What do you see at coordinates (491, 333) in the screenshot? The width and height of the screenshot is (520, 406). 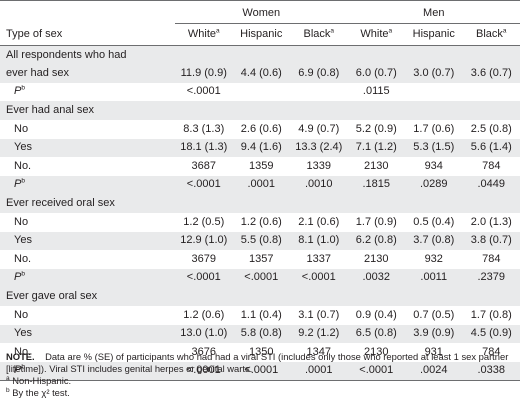 I see `value-cell-5: 4.5 (0.9)` at bounding box center [491, 333].